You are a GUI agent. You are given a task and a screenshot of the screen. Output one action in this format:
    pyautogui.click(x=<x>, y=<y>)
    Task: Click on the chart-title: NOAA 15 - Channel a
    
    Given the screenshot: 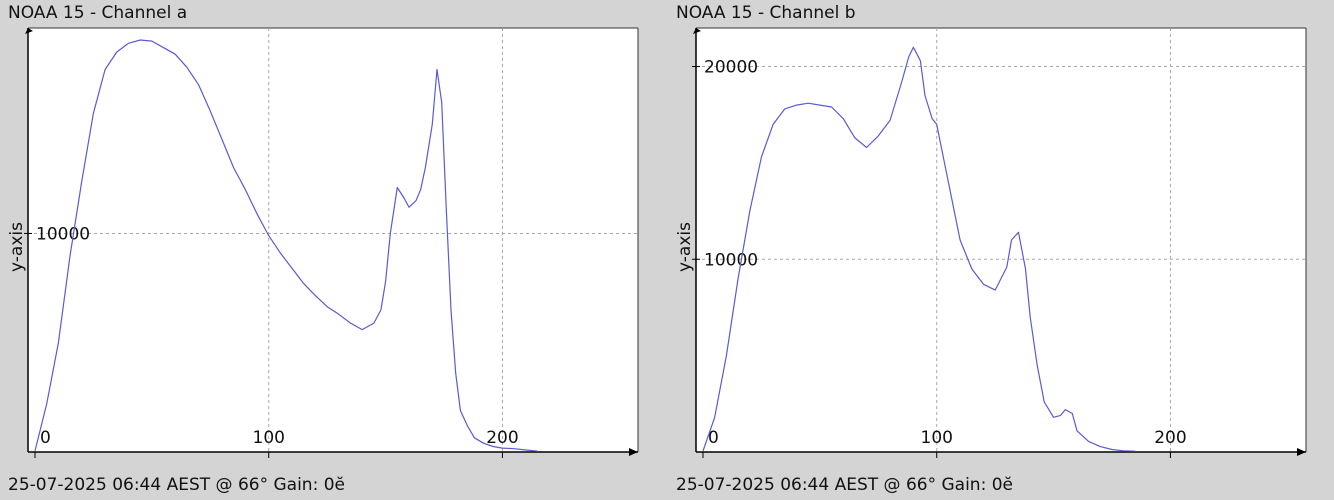 What is the action you would take?
    pyautogui.click(x=98, y=13)
    